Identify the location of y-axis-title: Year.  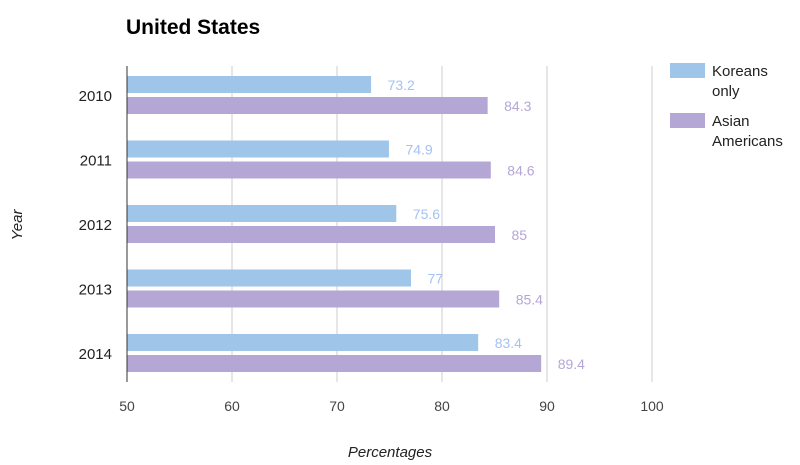
(17, 225).